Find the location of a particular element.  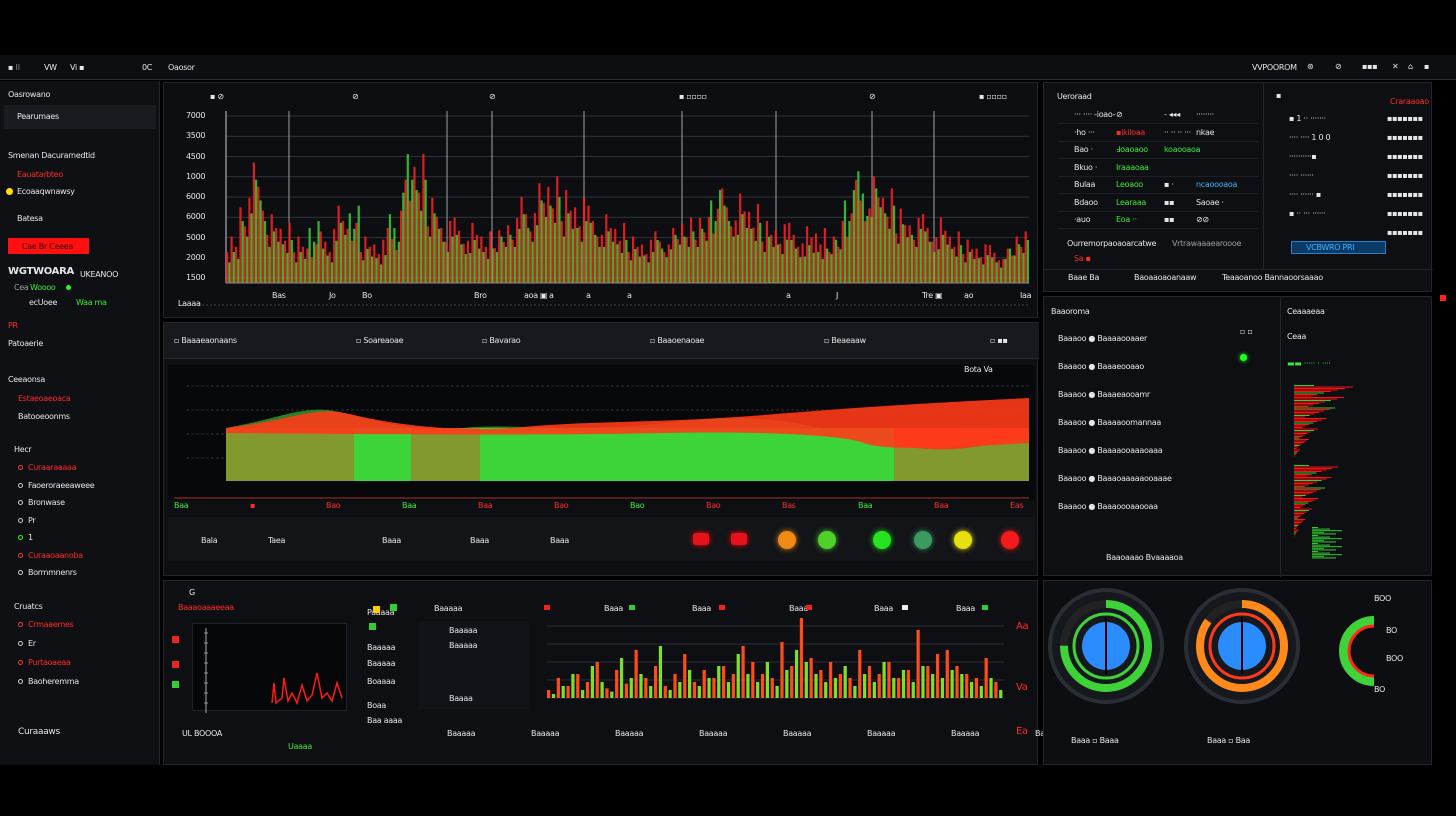

primary-button: VCBWRO PRI is located at coordinates (1338, 247).